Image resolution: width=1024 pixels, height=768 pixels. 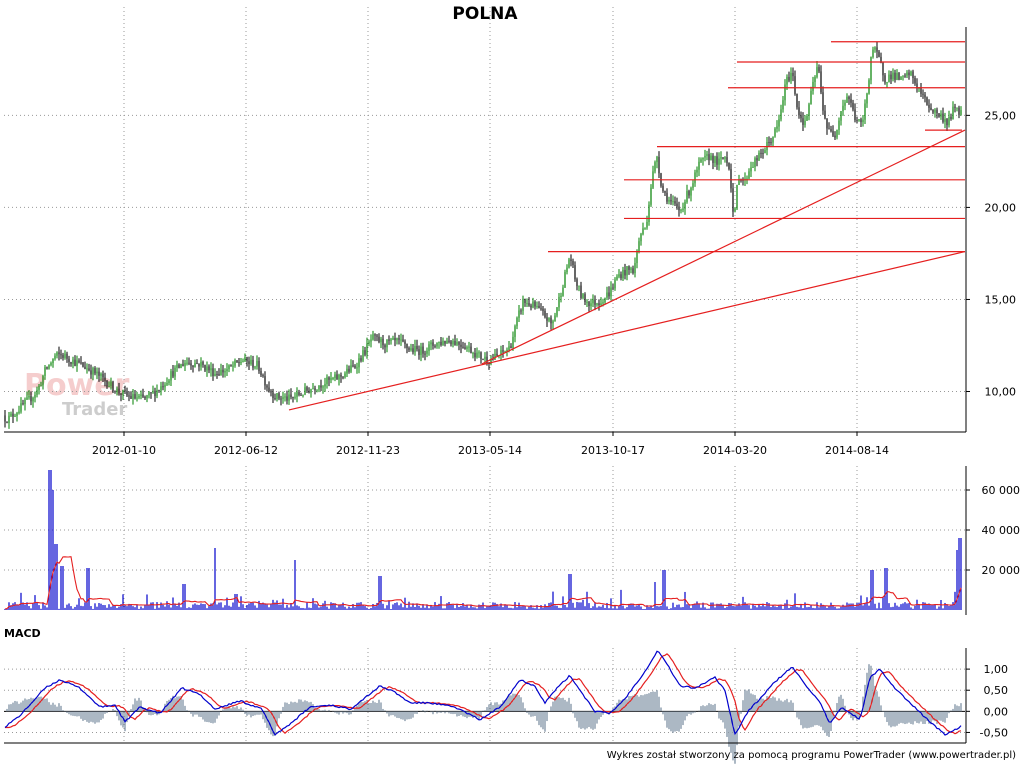 What do you see at coordinates (996, 711) in the screenshot?
I see `macd-y-tick-label: 0,00` at bounding box center [996, 711].